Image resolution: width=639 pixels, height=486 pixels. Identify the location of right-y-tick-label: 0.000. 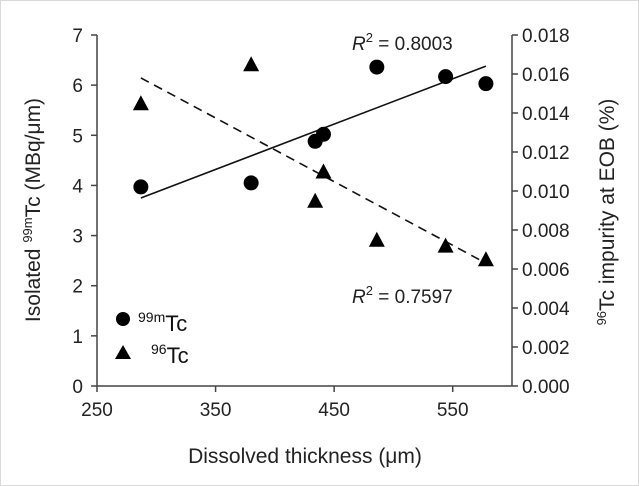
(546, 387).